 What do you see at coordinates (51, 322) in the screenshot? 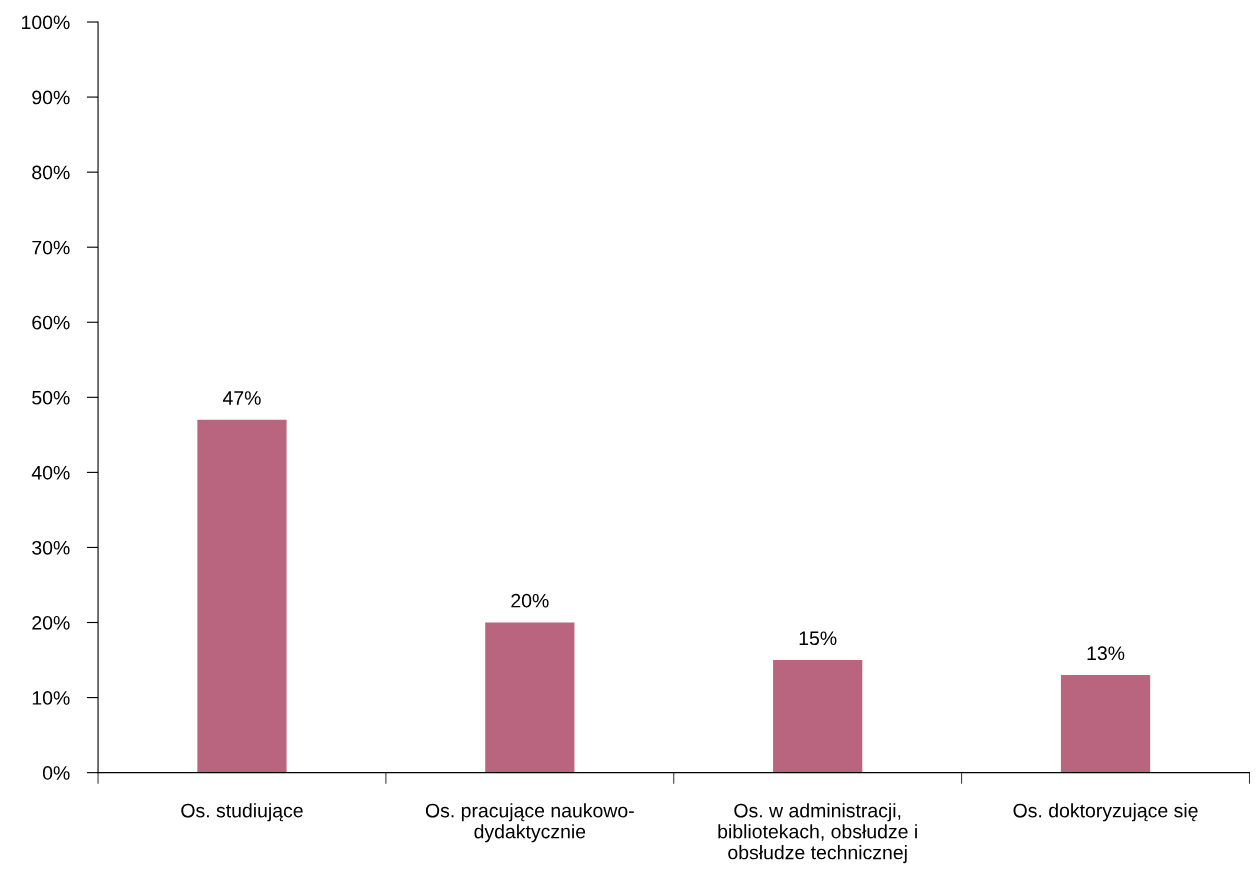
I see `y-tick-label: 60%` at bounding box center [51, 322].